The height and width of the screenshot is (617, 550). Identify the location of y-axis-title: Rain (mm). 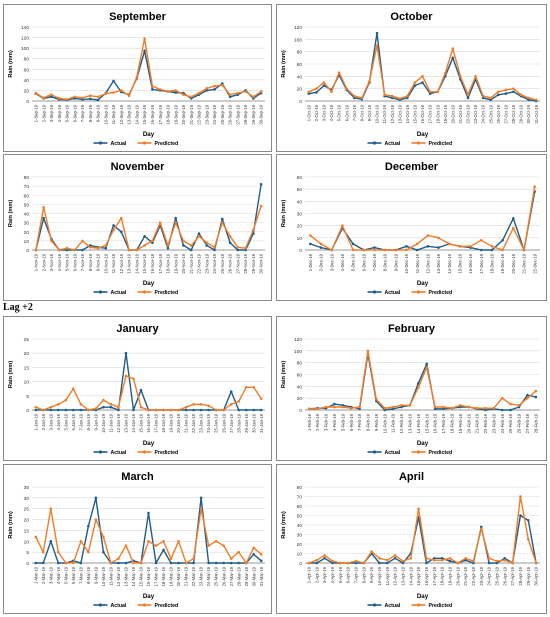
(284, 524).